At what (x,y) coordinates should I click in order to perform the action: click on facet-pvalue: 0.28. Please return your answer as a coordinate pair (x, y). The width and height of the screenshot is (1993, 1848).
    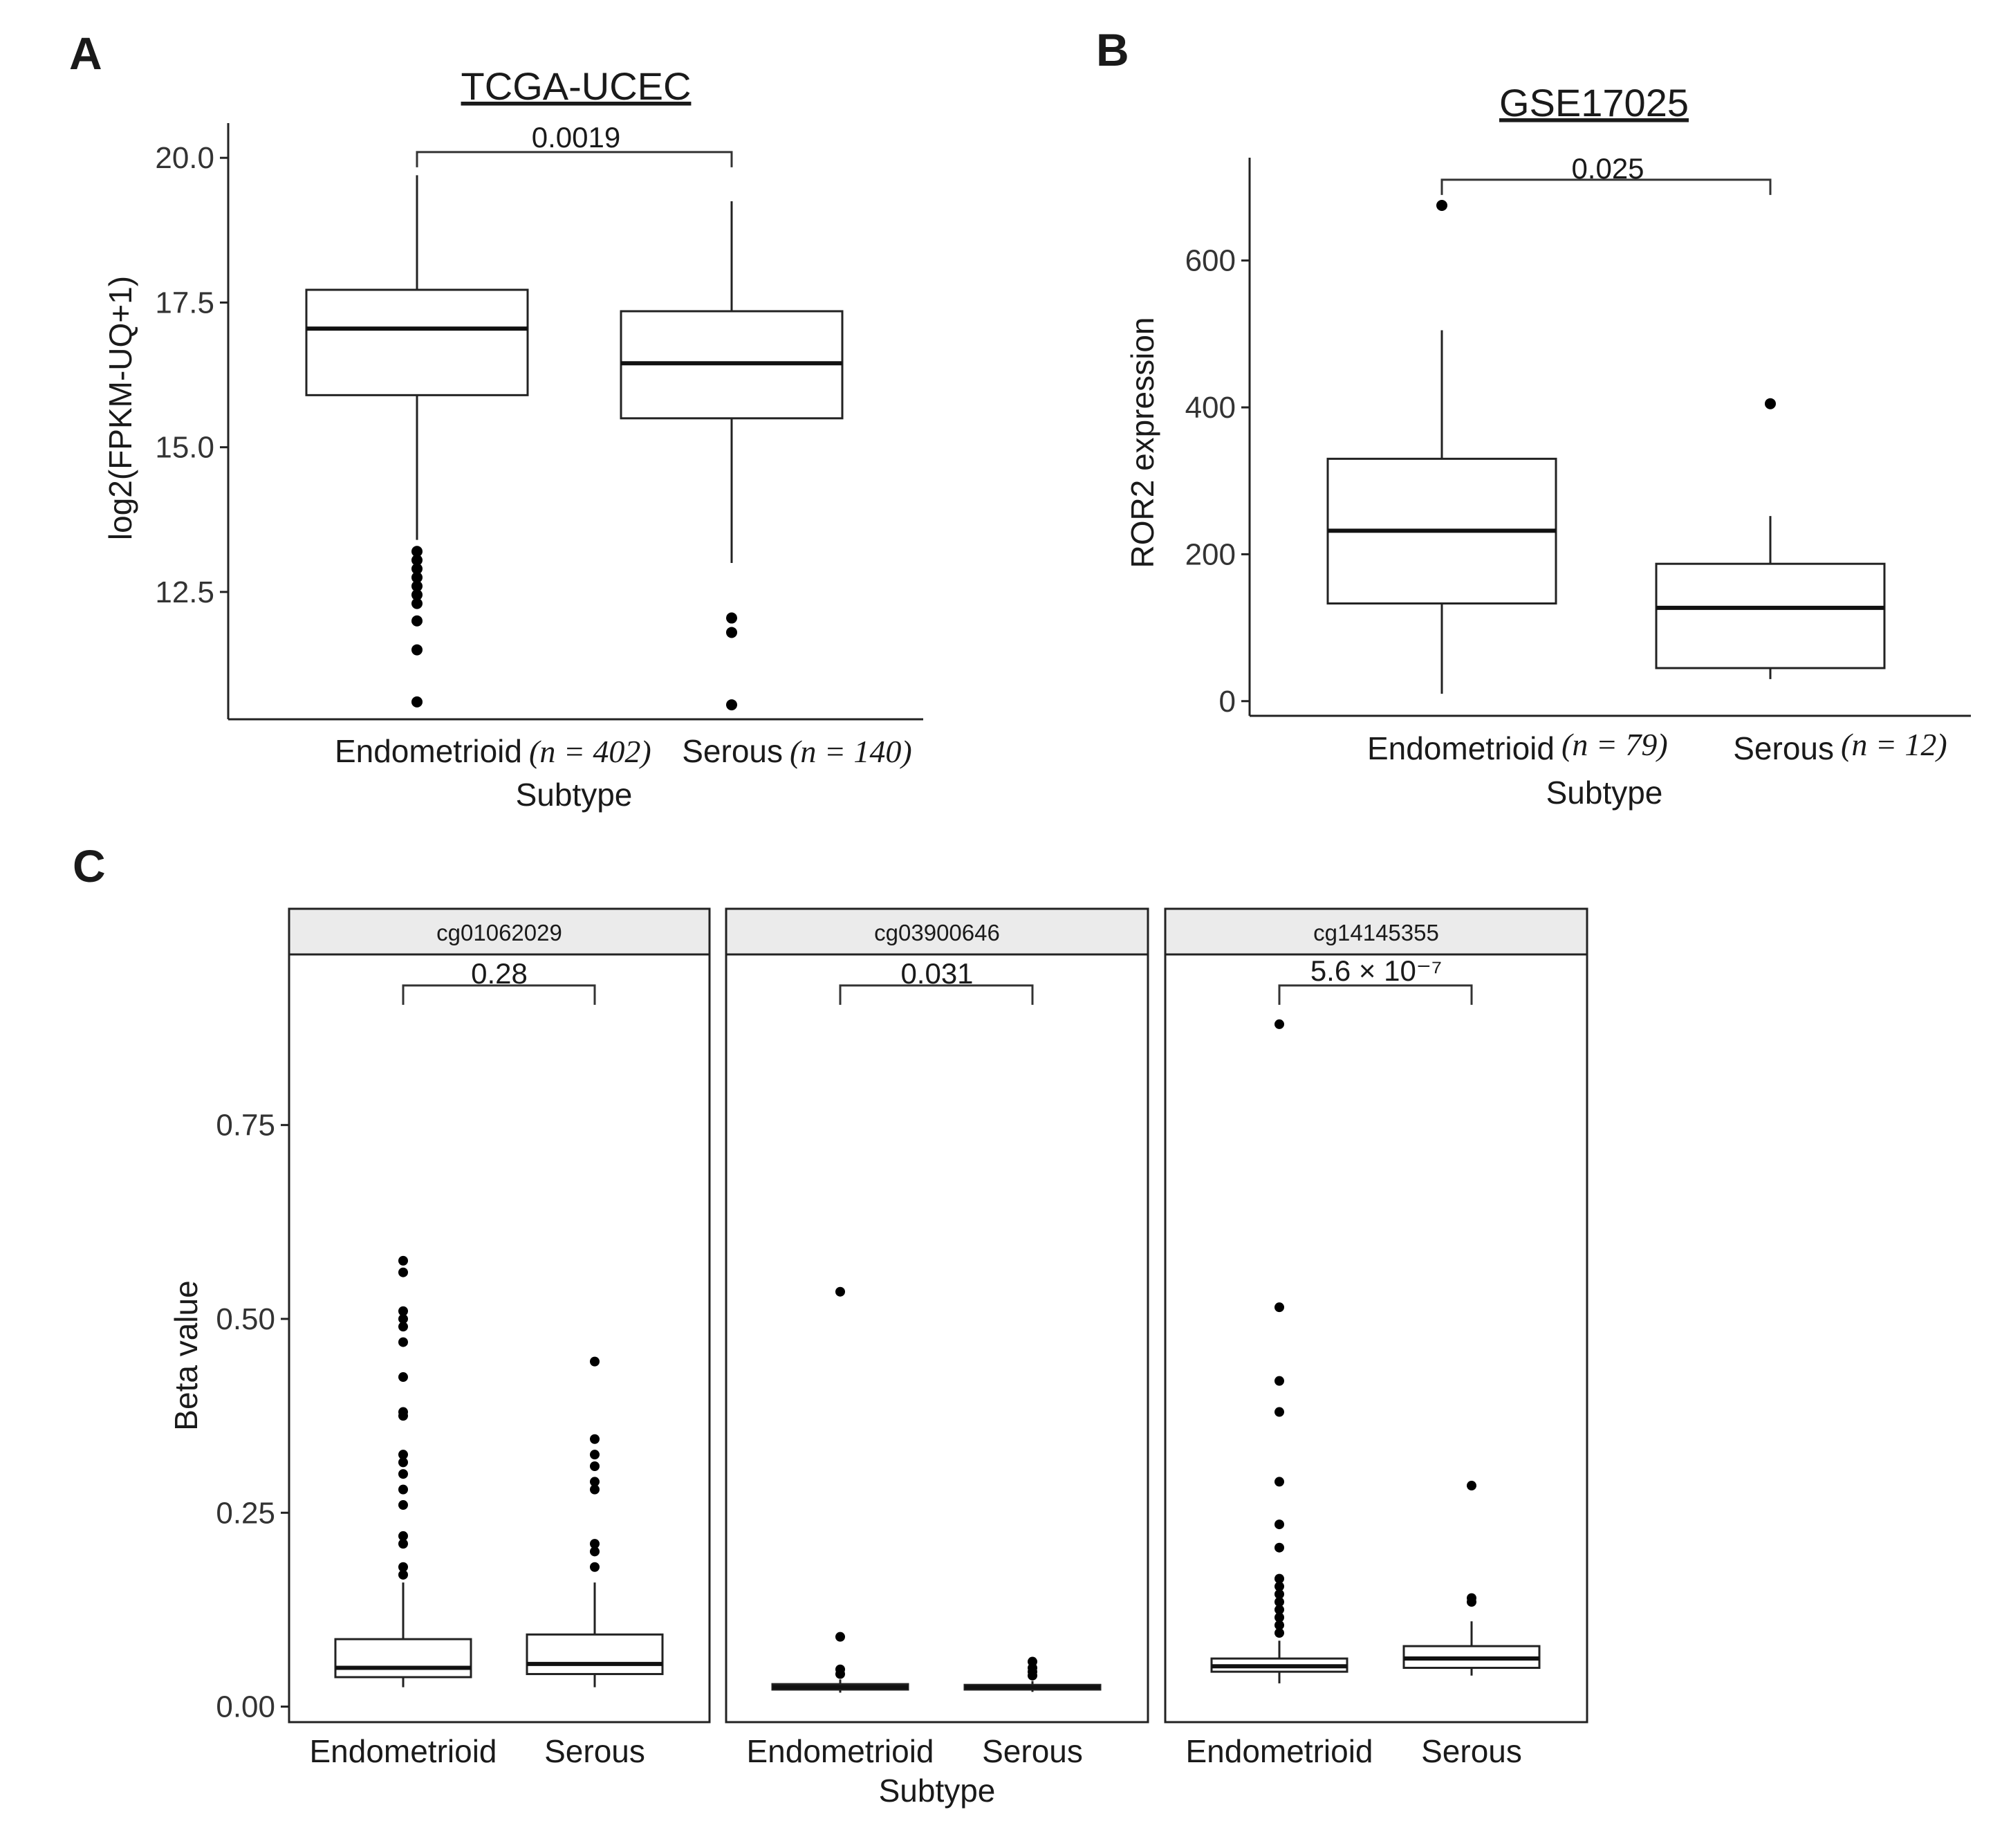
    Looking at the image, I should click on (499, 973).